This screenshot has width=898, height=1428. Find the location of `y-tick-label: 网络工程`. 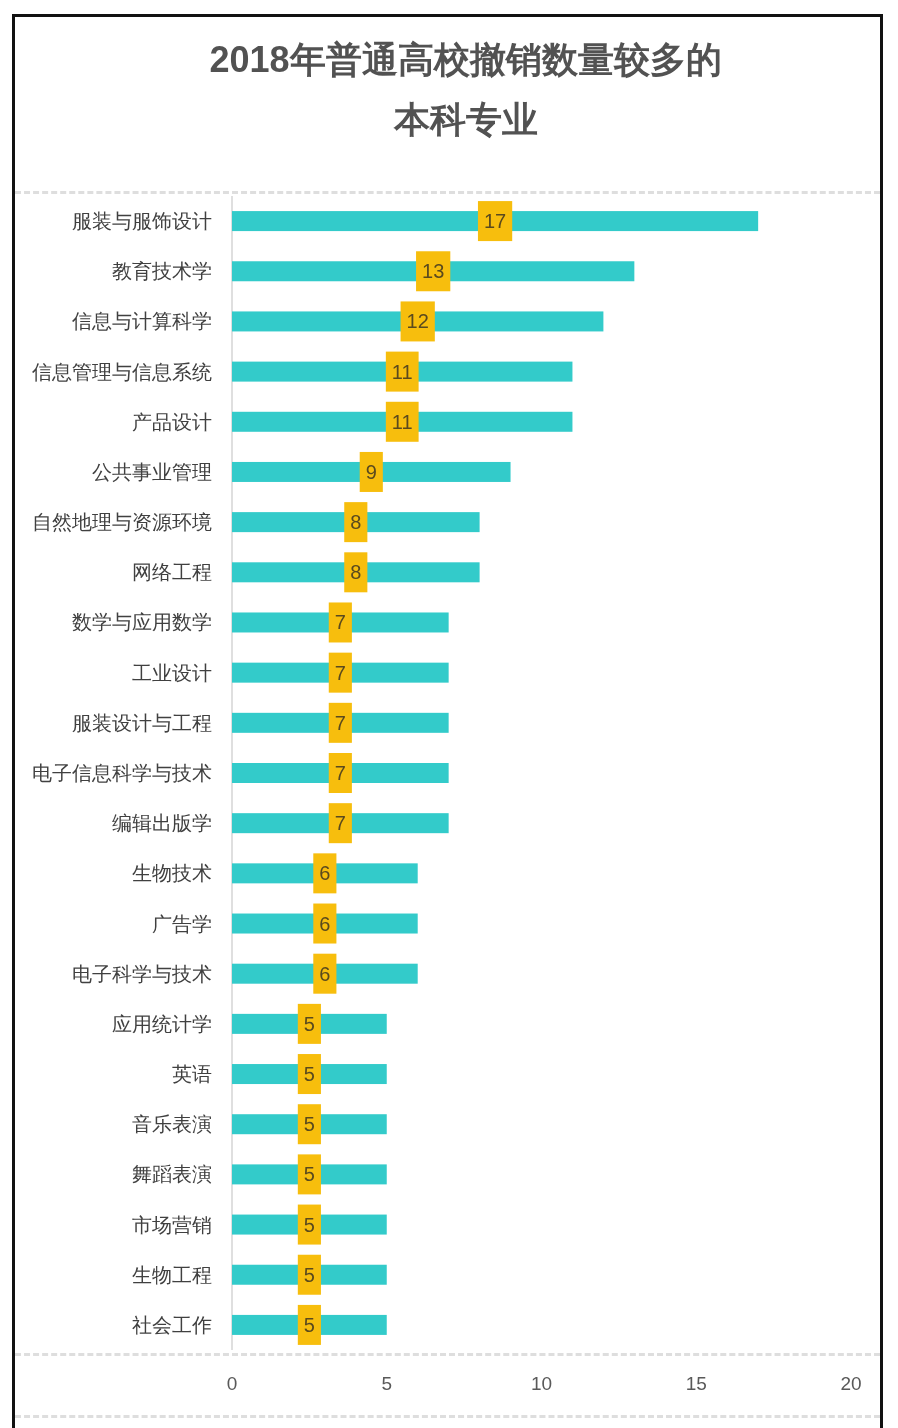

y-tick-label: 网络工程 is located at coordinates (172, 572).